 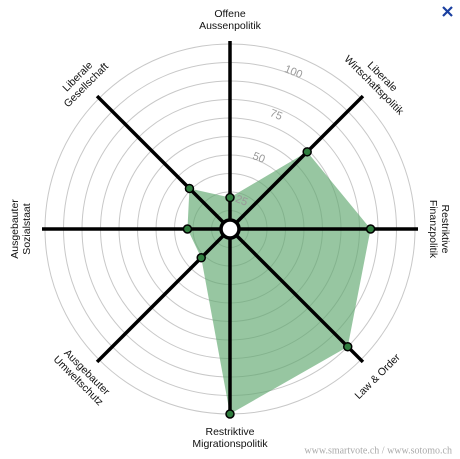 I want to click on close-icon, so click(x=447, y=11).